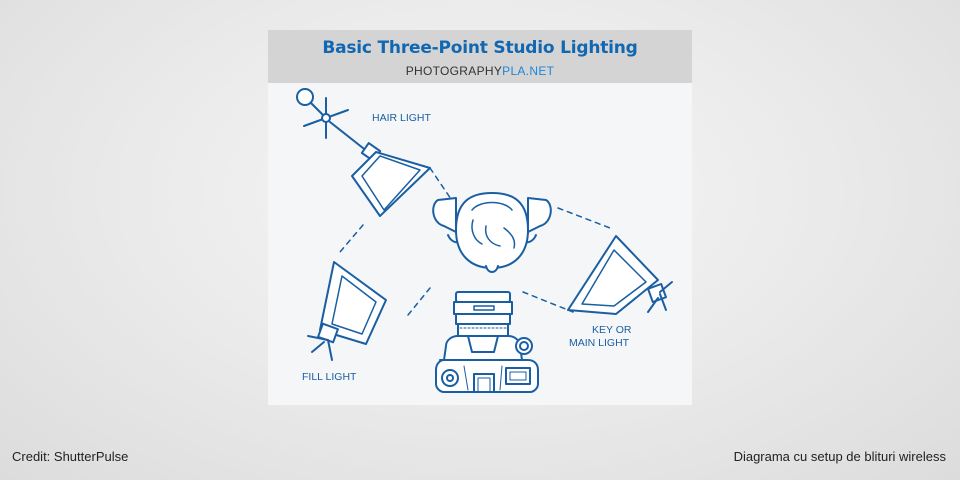 Image resolution: width=960 pixels, height=480 pixels. Describe the element at coordinates (492, 232) in the screenshot. I see `subject-head-icon` at that location.